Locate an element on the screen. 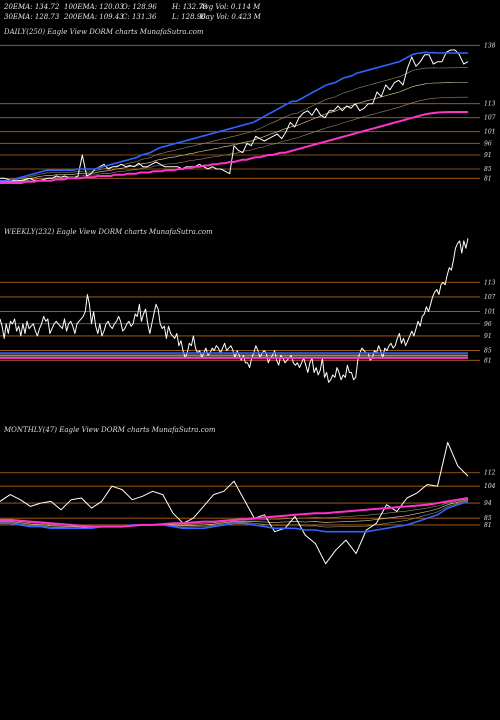 Image resolution: width=500 pixels, height=720 pixels. daily-tick-label: 81 is located at coordinates (488, 178).